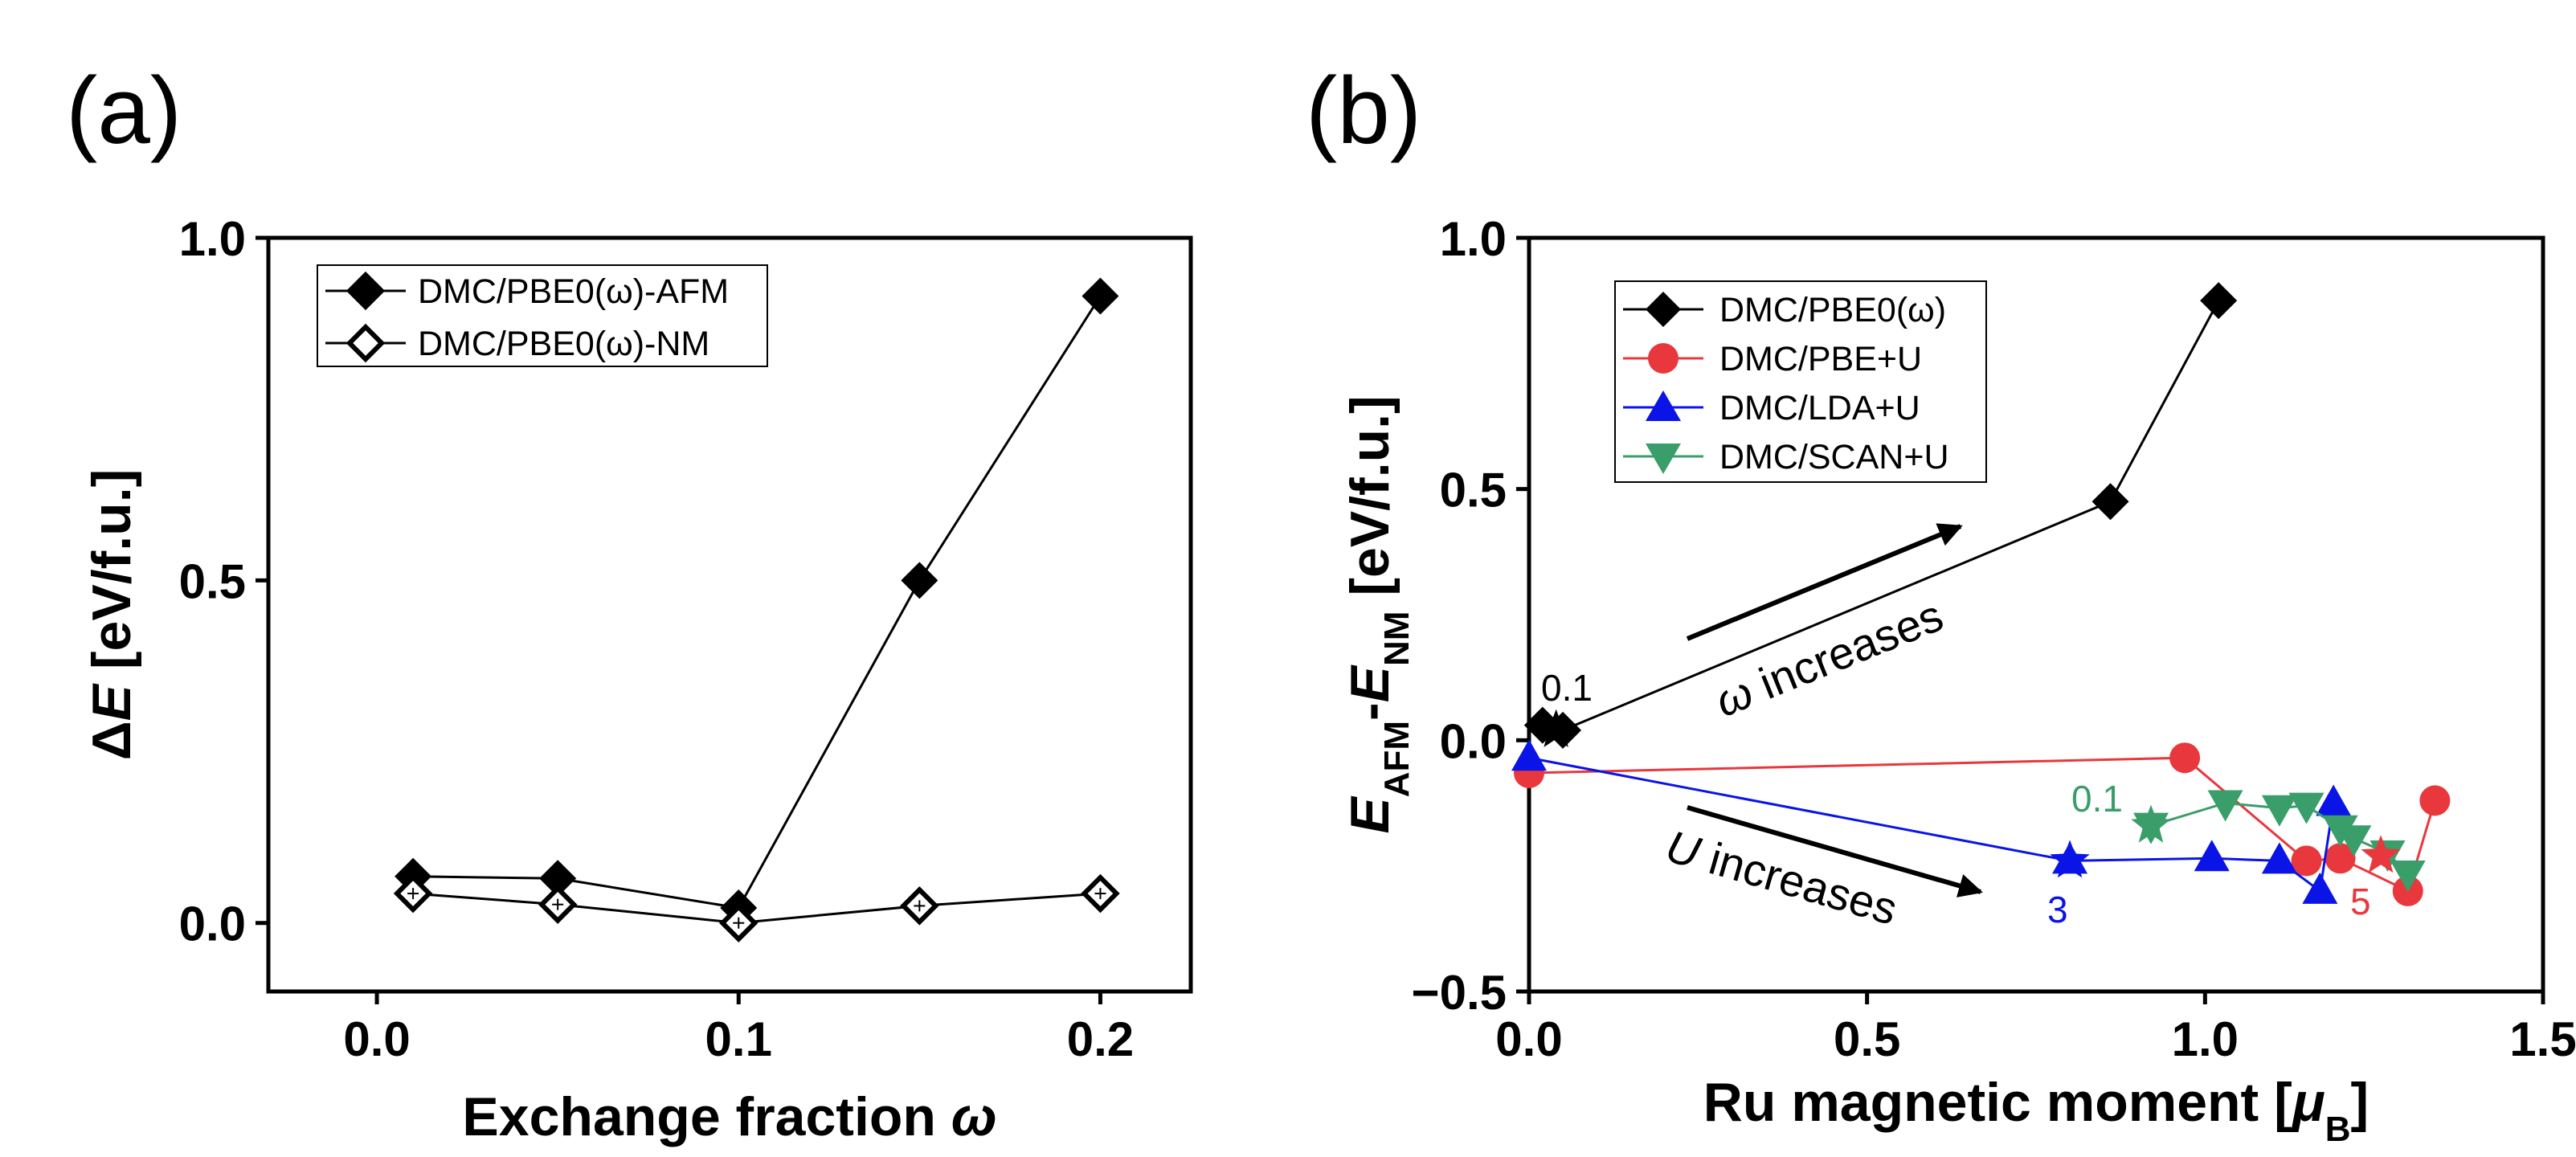 This screenshot has height=1157, width=2576. Describe the element at coordinates (1473, 239) in the screenshot. I see `b-ytick-label: 1.0` at that location.